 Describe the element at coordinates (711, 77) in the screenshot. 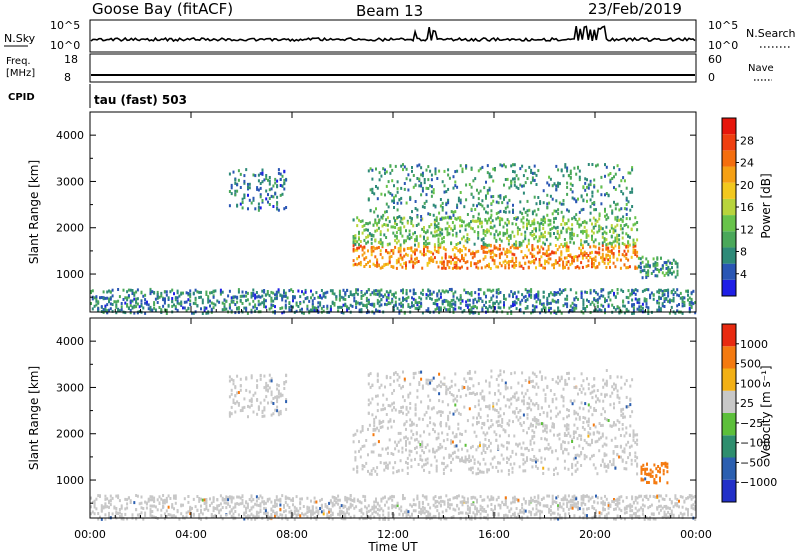

I see `nave-tick-bottom: 0` at that location.